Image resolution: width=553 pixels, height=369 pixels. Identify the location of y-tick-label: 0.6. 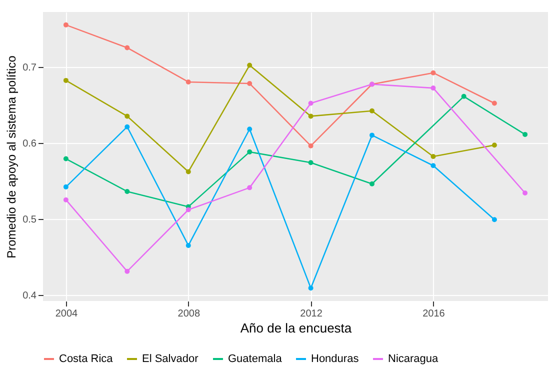
(29, 144).